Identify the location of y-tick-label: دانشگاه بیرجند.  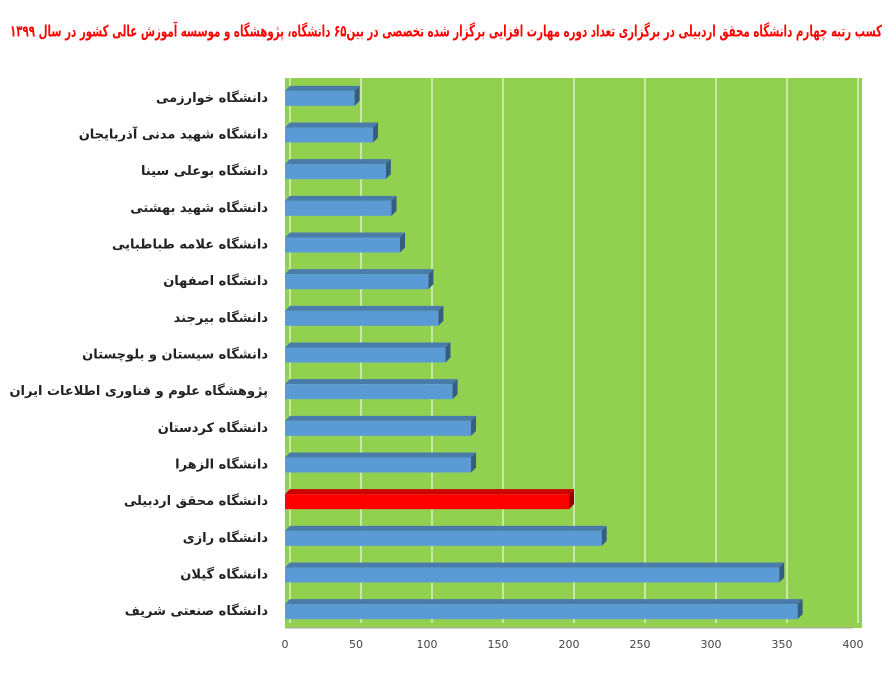
(221, 318).